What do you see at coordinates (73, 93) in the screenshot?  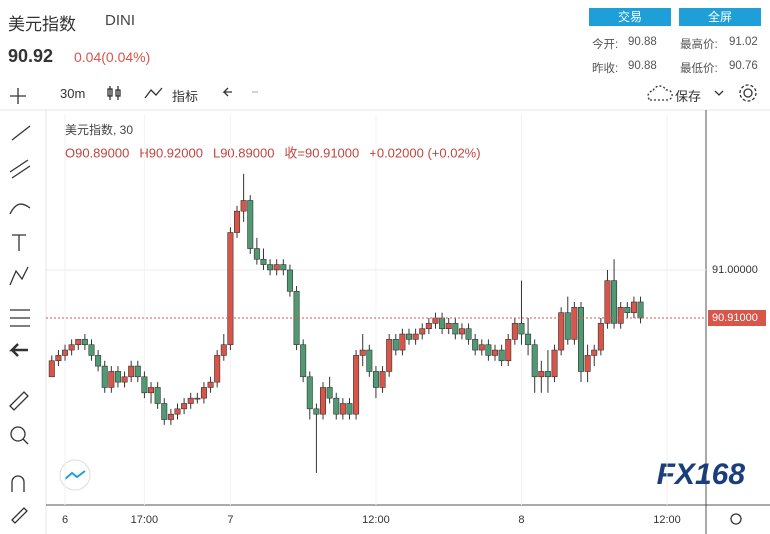 I see `interval: 30m` at bounding box center [73, 93].